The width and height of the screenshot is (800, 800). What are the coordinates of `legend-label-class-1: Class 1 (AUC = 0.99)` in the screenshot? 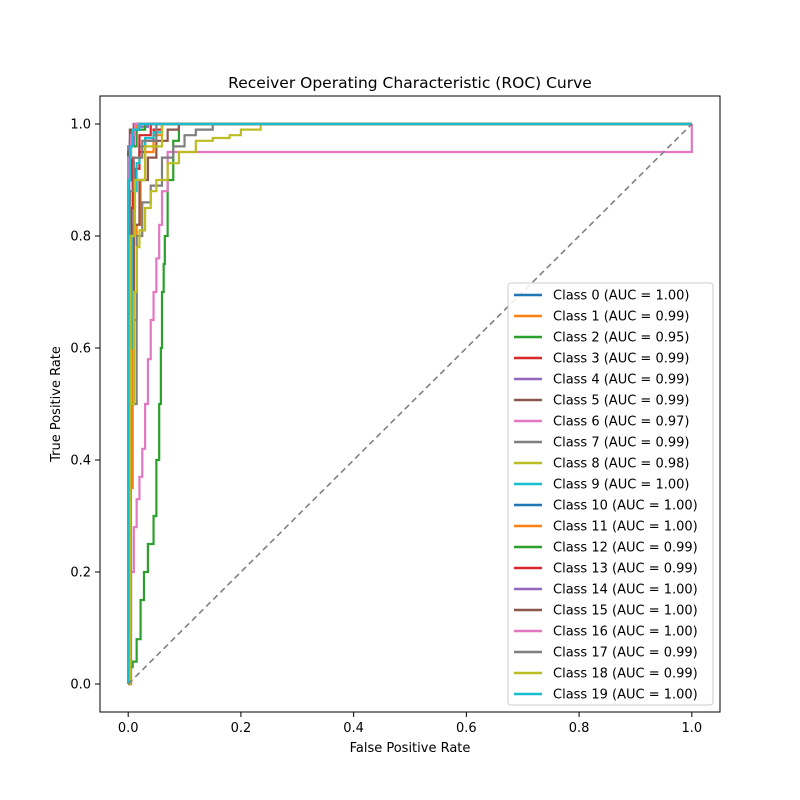 It's located at (621, 317).